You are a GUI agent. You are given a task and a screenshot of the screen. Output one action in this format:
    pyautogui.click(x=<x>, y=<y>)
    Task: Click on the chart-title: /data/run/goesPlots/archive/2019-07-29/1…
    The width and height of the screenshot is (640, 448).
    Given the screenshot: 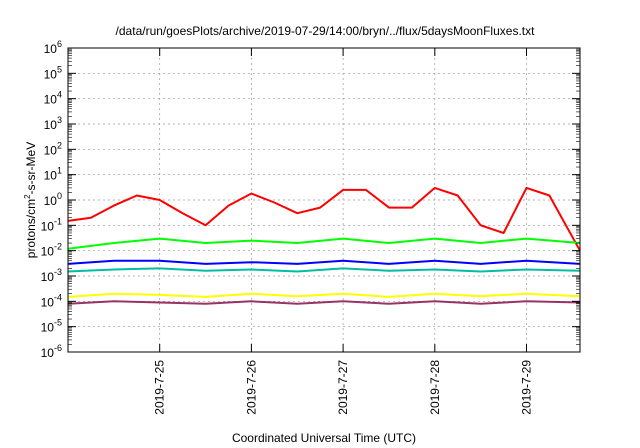 What is the action you would take?
    pyautogui.click(x=326, y=31)
    